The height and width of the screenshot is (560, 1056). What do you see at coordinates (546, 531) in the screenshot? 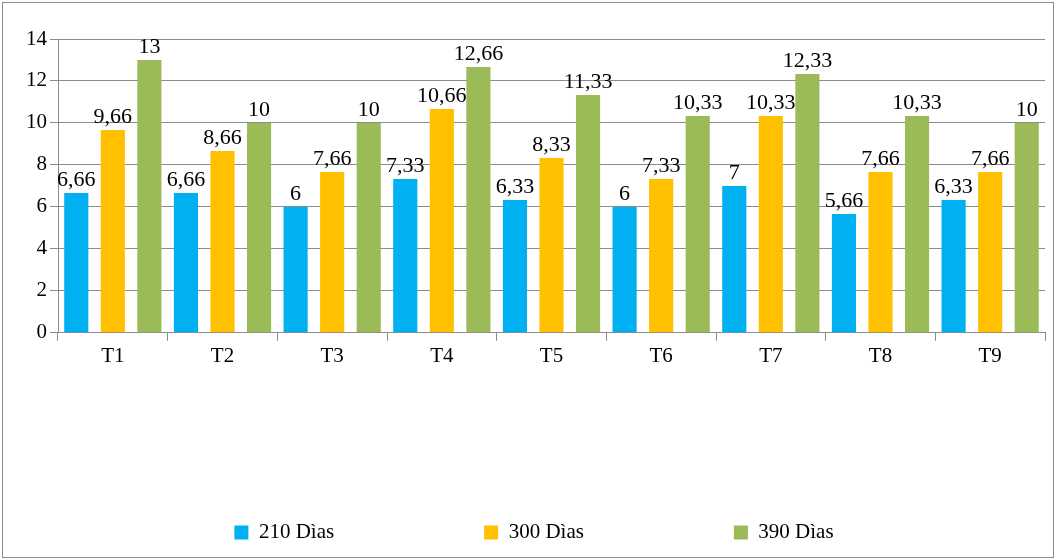
I see `legend-label: 300 Dìas` at bounding box center [546, 531].